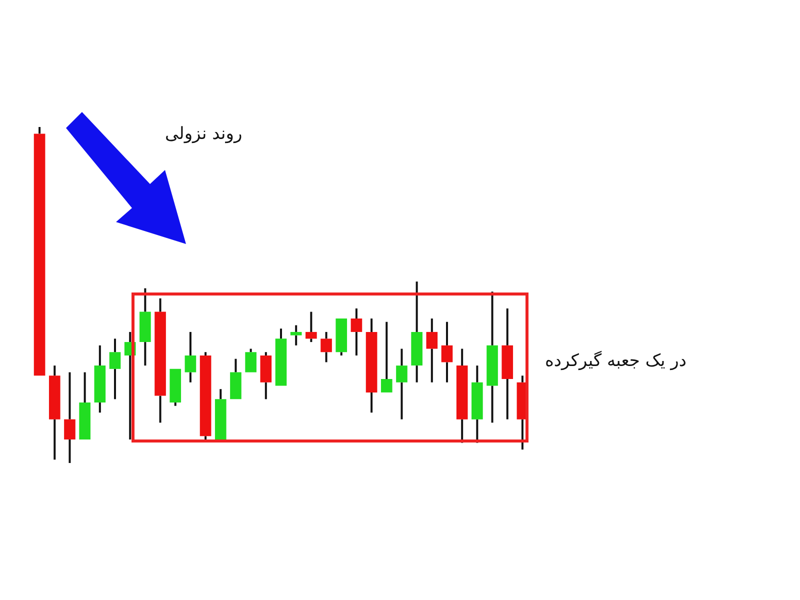 This screenshot has width=800, height=600. Describe the element at coordinates (615, 361) in the screenshot. I see `text: در یک جعبه گیرکرده` at that location.